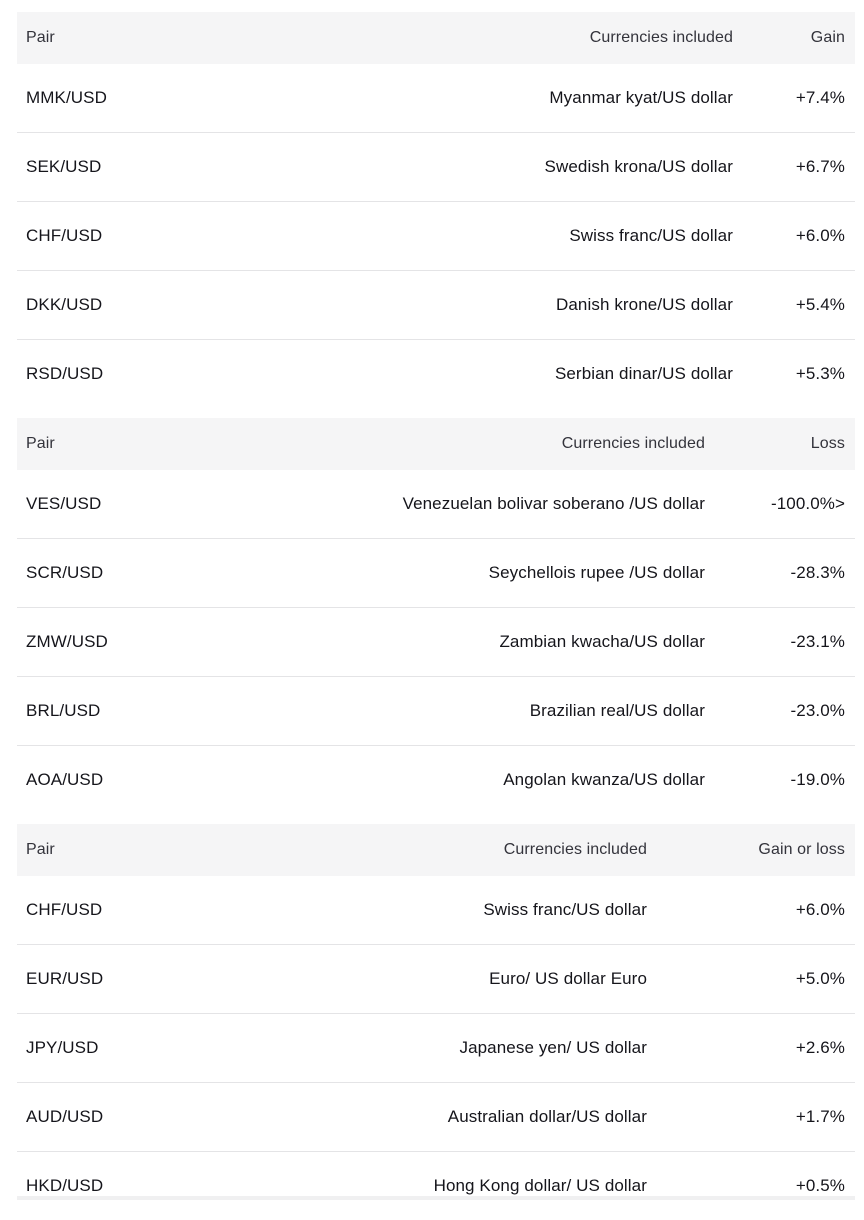  Describe the element at coordinates (602, 641) in the screenshot. I see `currencies-cell: Zambian kwacha/US dollar` at that location.